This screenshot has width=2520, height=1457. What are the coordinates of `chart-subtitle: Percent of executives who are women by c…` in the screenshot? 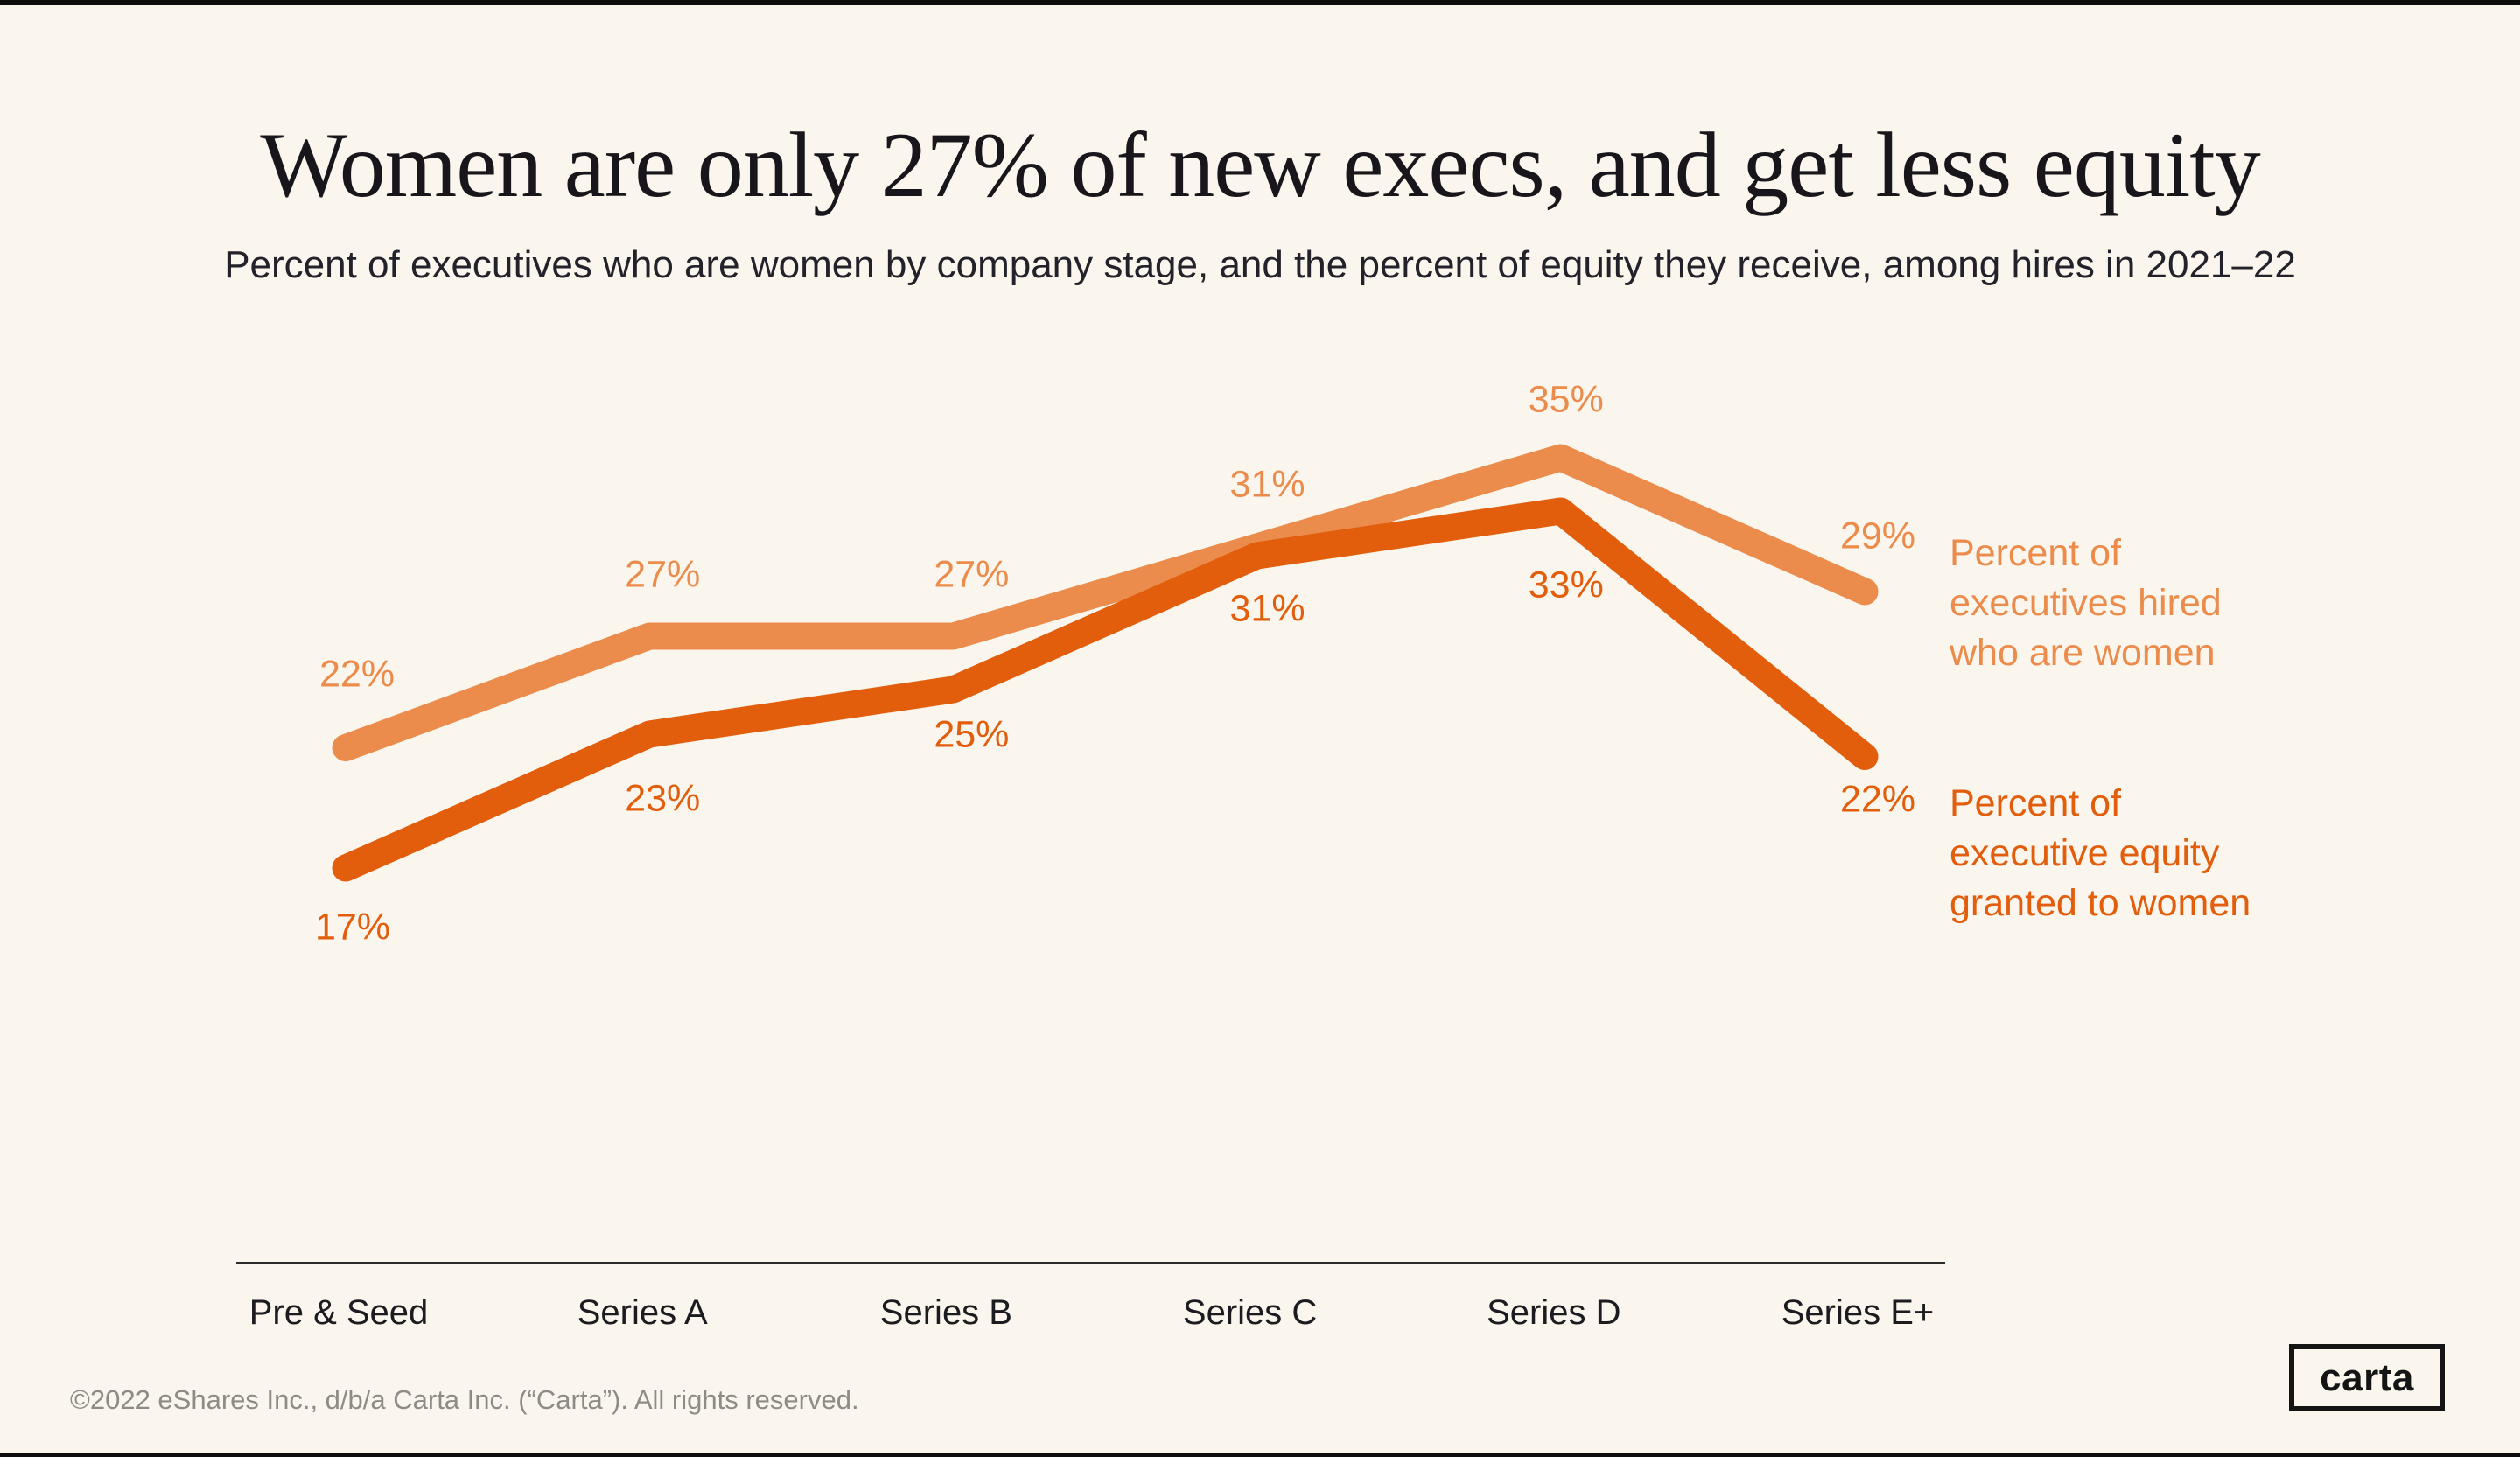 It's located at (1260, 264).